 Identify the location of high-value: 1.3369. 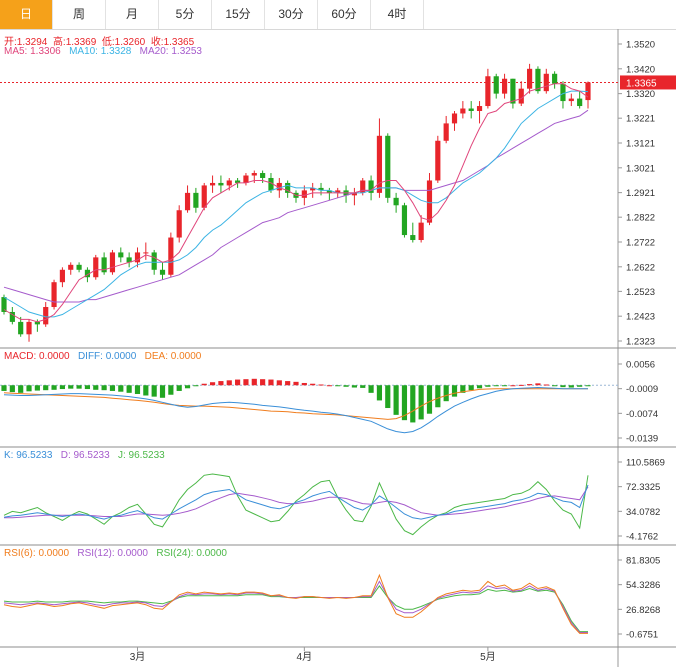
(81, 42).